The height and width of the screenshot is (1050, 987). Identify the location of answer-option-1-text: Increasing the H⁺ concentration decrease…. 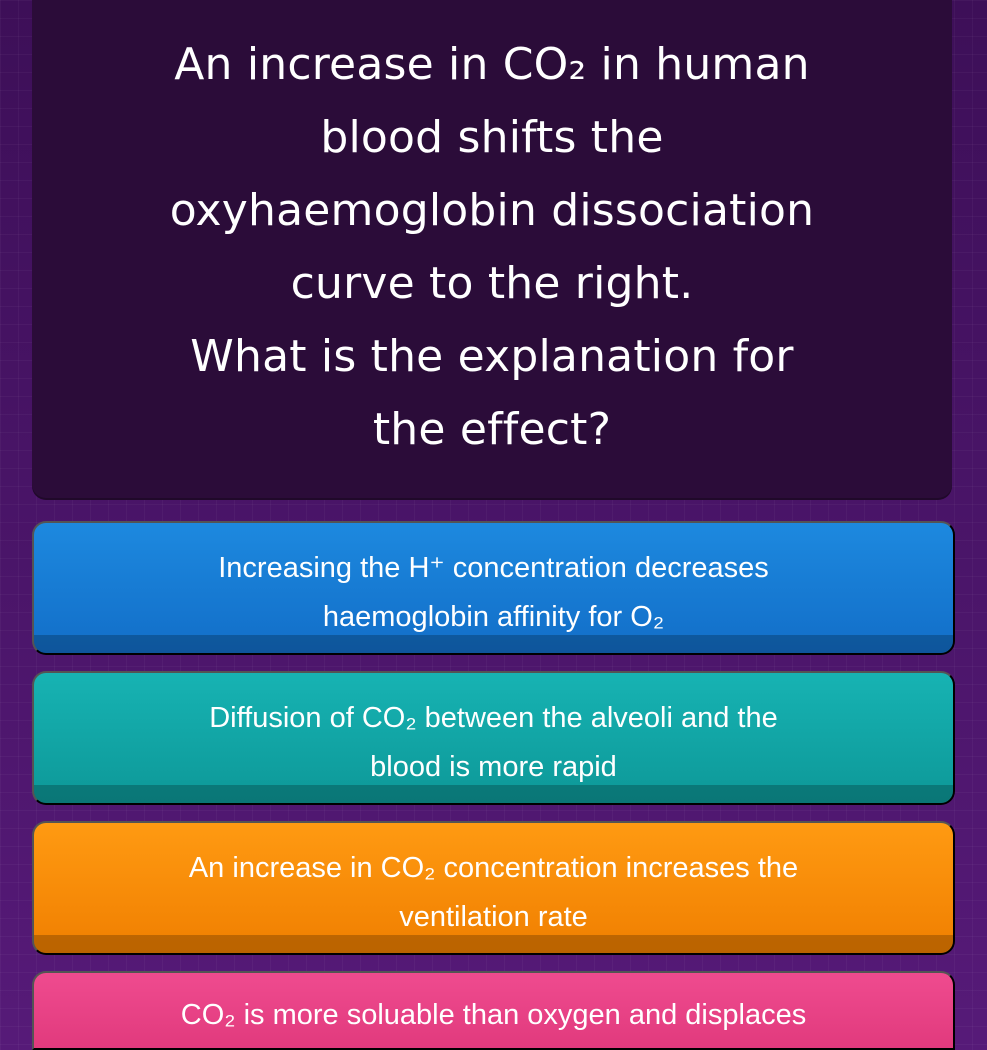
(493, 593).